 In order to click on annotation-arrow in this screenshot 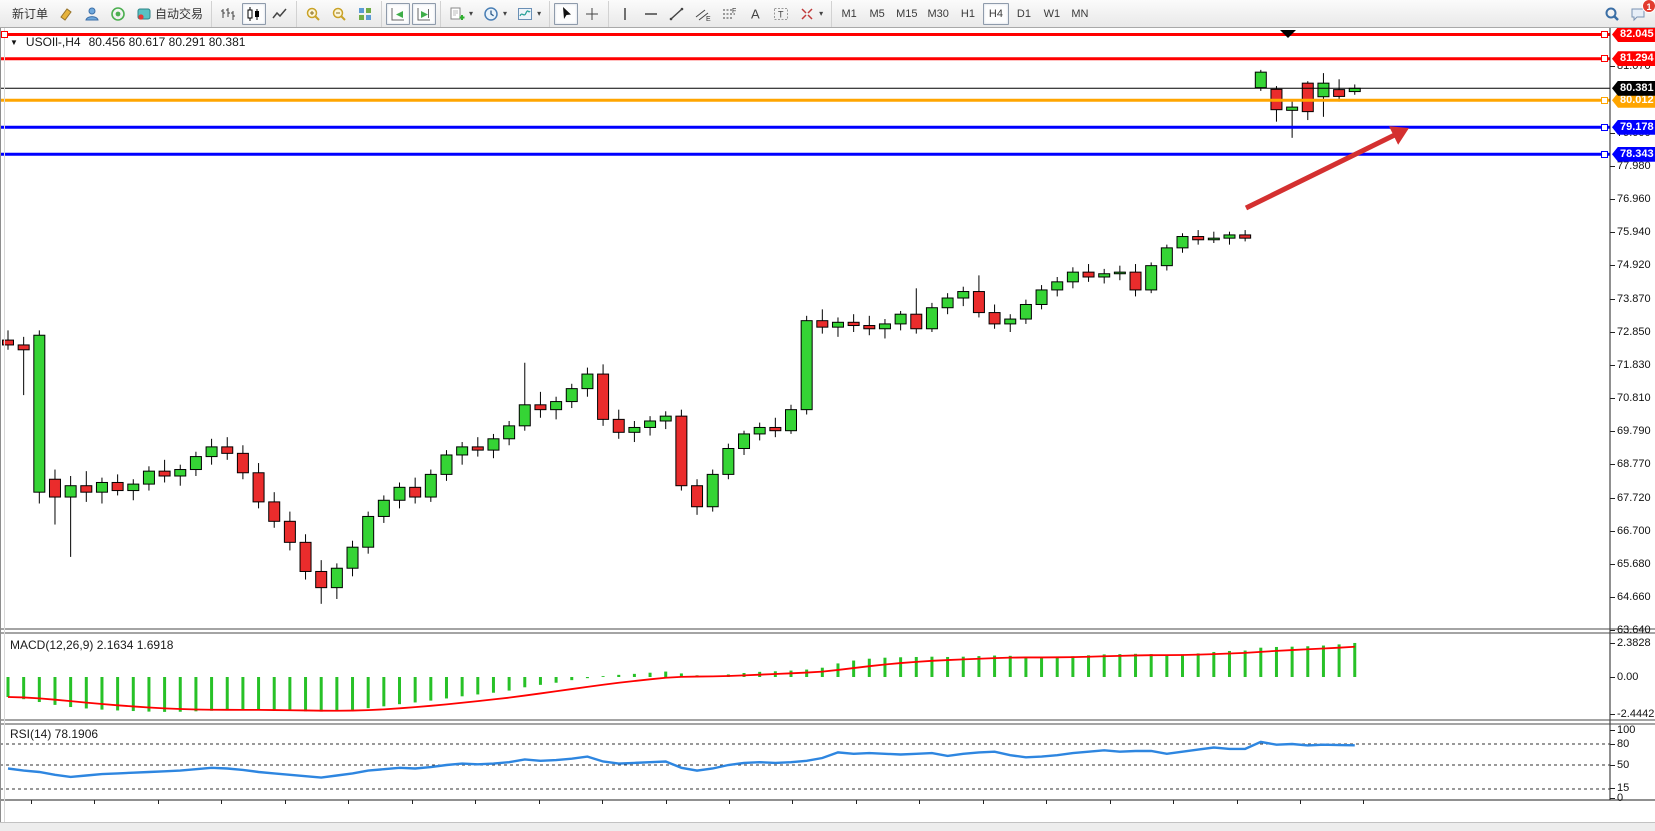, I will do `click(1322, 171)`.